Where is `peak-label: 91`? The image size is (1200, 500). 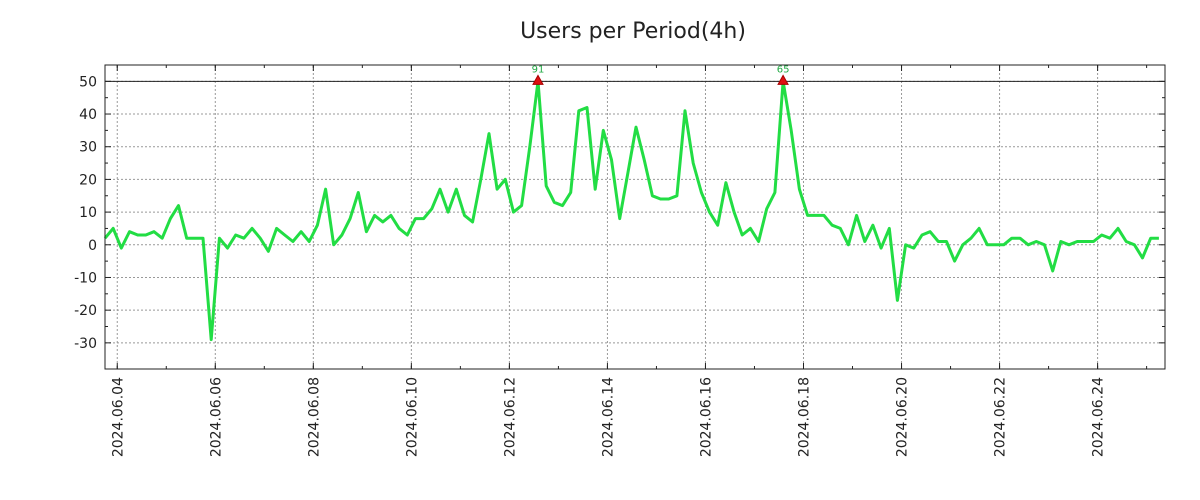 peak-label: 91 is located at coordinates (538, 69).